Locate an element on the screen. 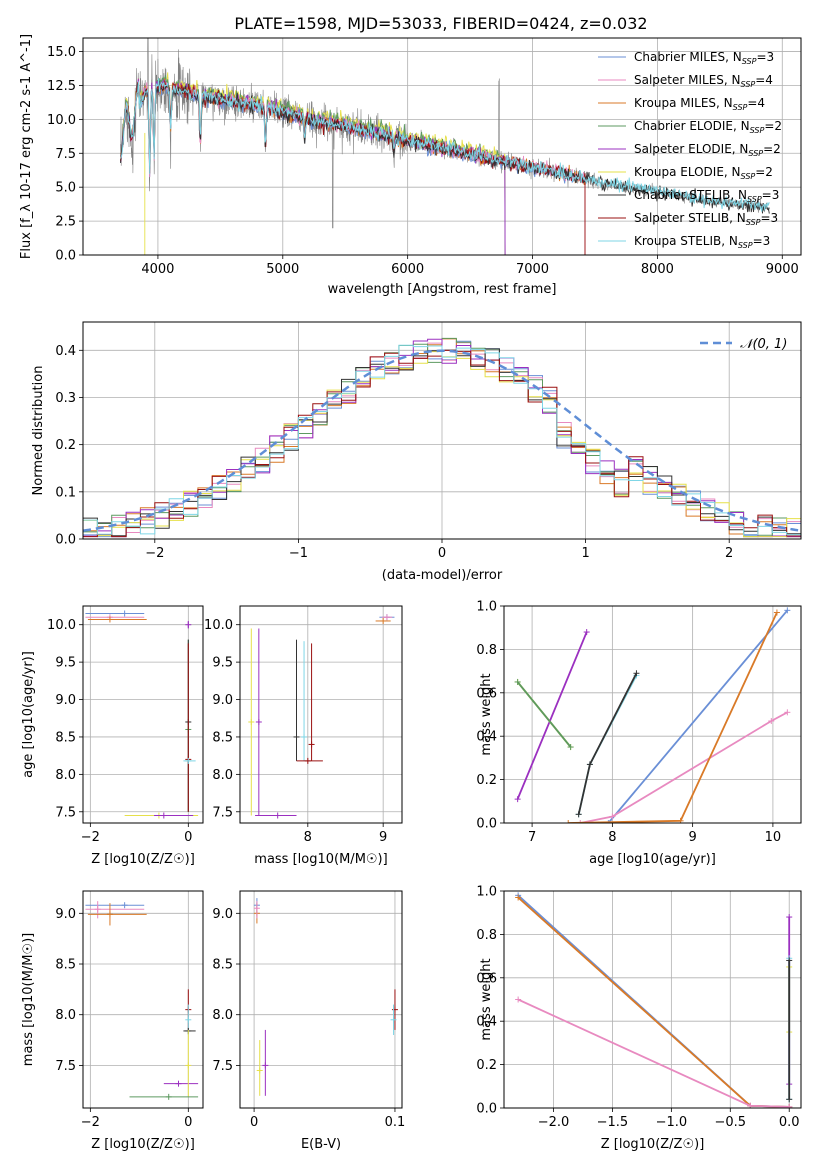  weight_vs_Z-y-label: mass weight is located at coordinates (486, 999).